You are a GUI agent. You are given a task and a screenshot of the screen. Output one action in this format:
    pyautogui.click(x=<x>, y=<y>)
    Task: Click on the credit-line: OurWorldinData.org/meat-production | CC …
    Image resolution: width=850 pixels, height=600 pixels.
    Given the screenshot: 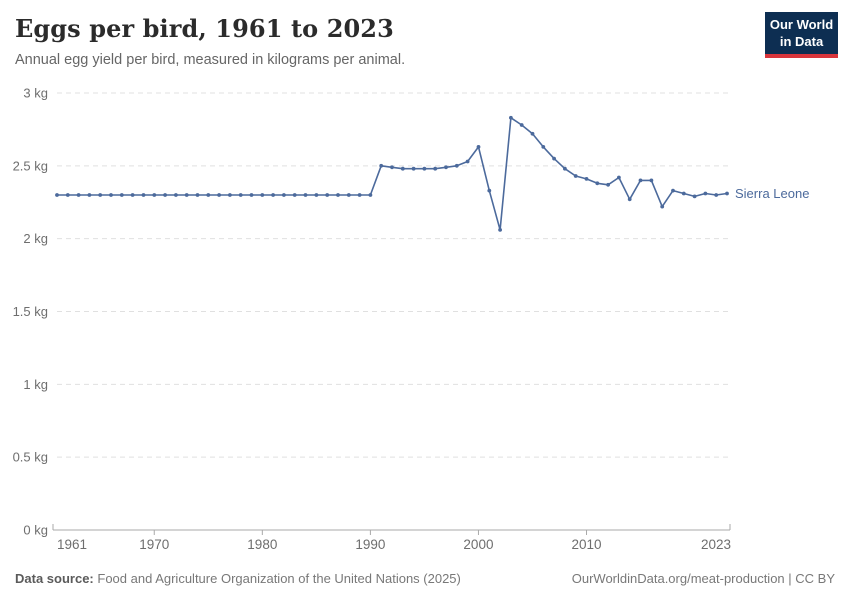 What is the action you would take?
    pyautogui.click(x=703, y=578)
    